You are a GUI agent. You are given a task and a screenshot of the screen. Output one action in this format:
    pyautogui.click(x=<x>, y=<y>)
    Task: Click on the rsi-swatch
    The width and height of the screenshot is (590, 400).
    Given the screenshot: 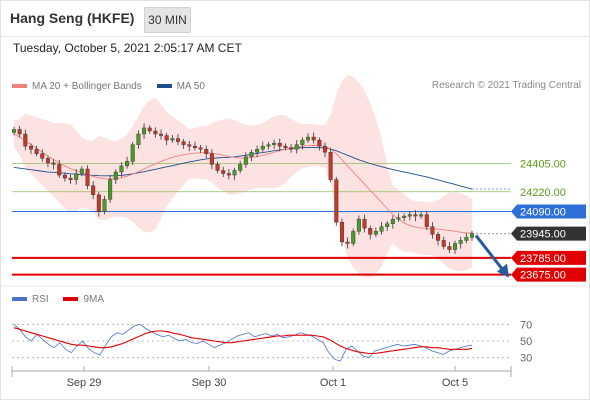 What is the action you would take?
    pyautogui.click(x=19, y=299)
    